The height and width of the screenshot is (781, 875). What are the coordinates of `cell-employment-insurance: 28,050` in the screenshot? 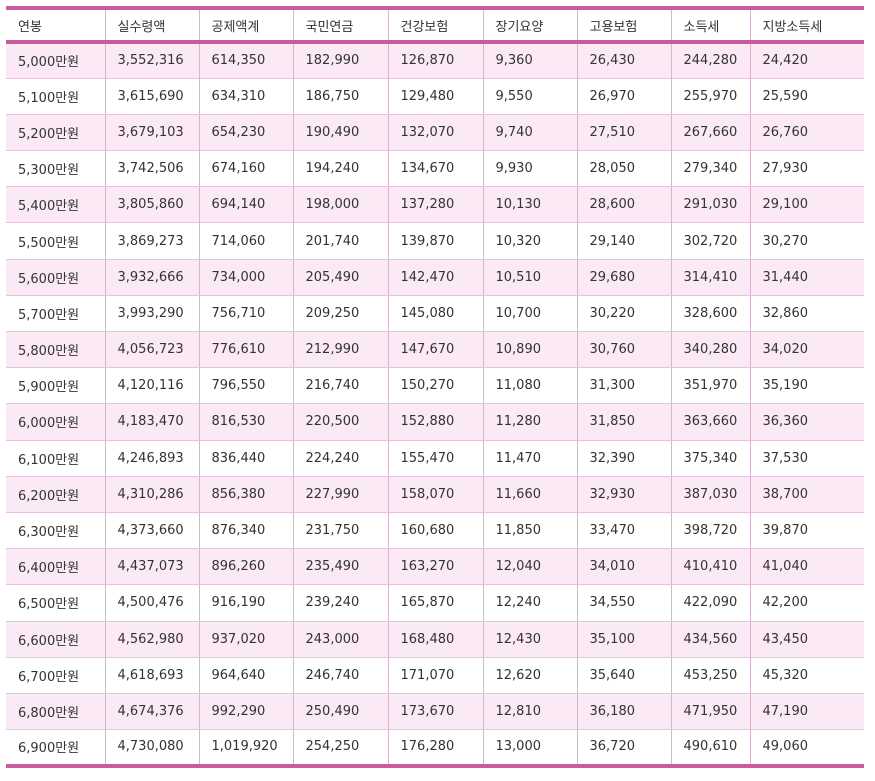 It's located at (623, 169).